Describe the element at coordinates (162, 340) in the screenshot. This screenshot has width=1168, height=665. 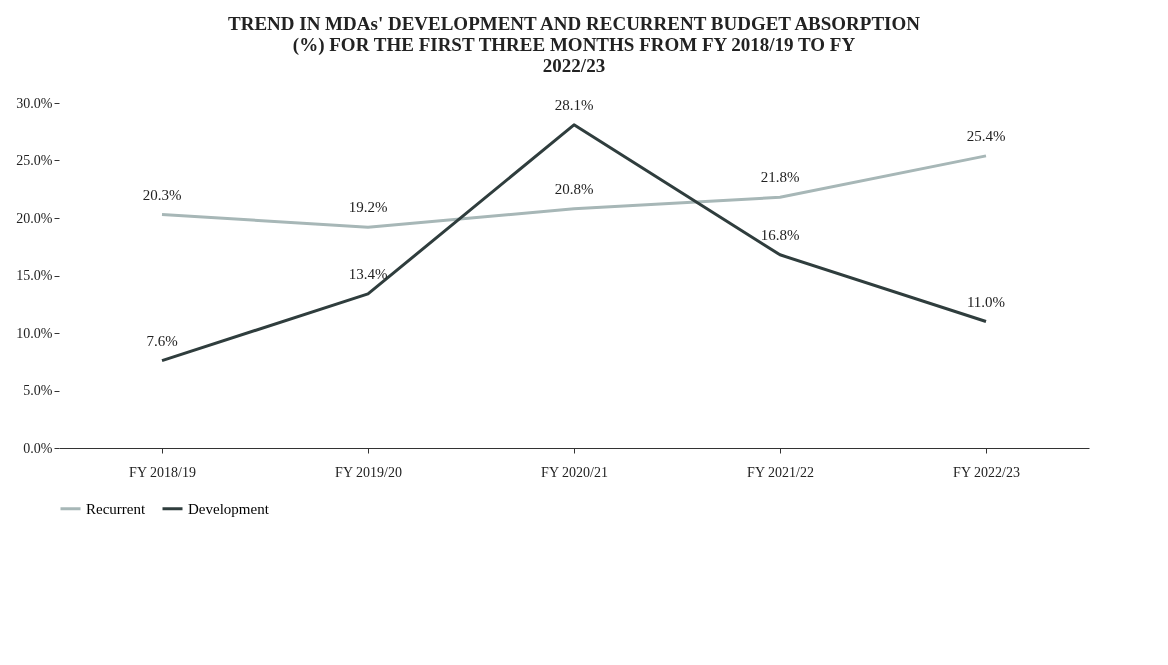
I see `data-label: 7.6%` at that location.